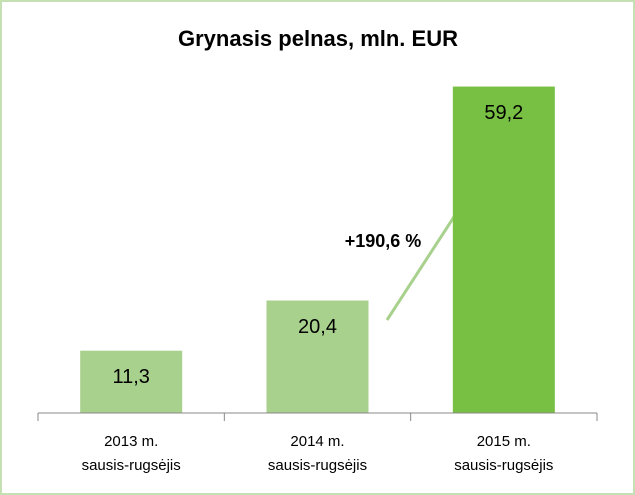  Describe the element at coordinates (131, 441) in the screenshot. I see `x-tick-label-line: 2013 m.` at that location.